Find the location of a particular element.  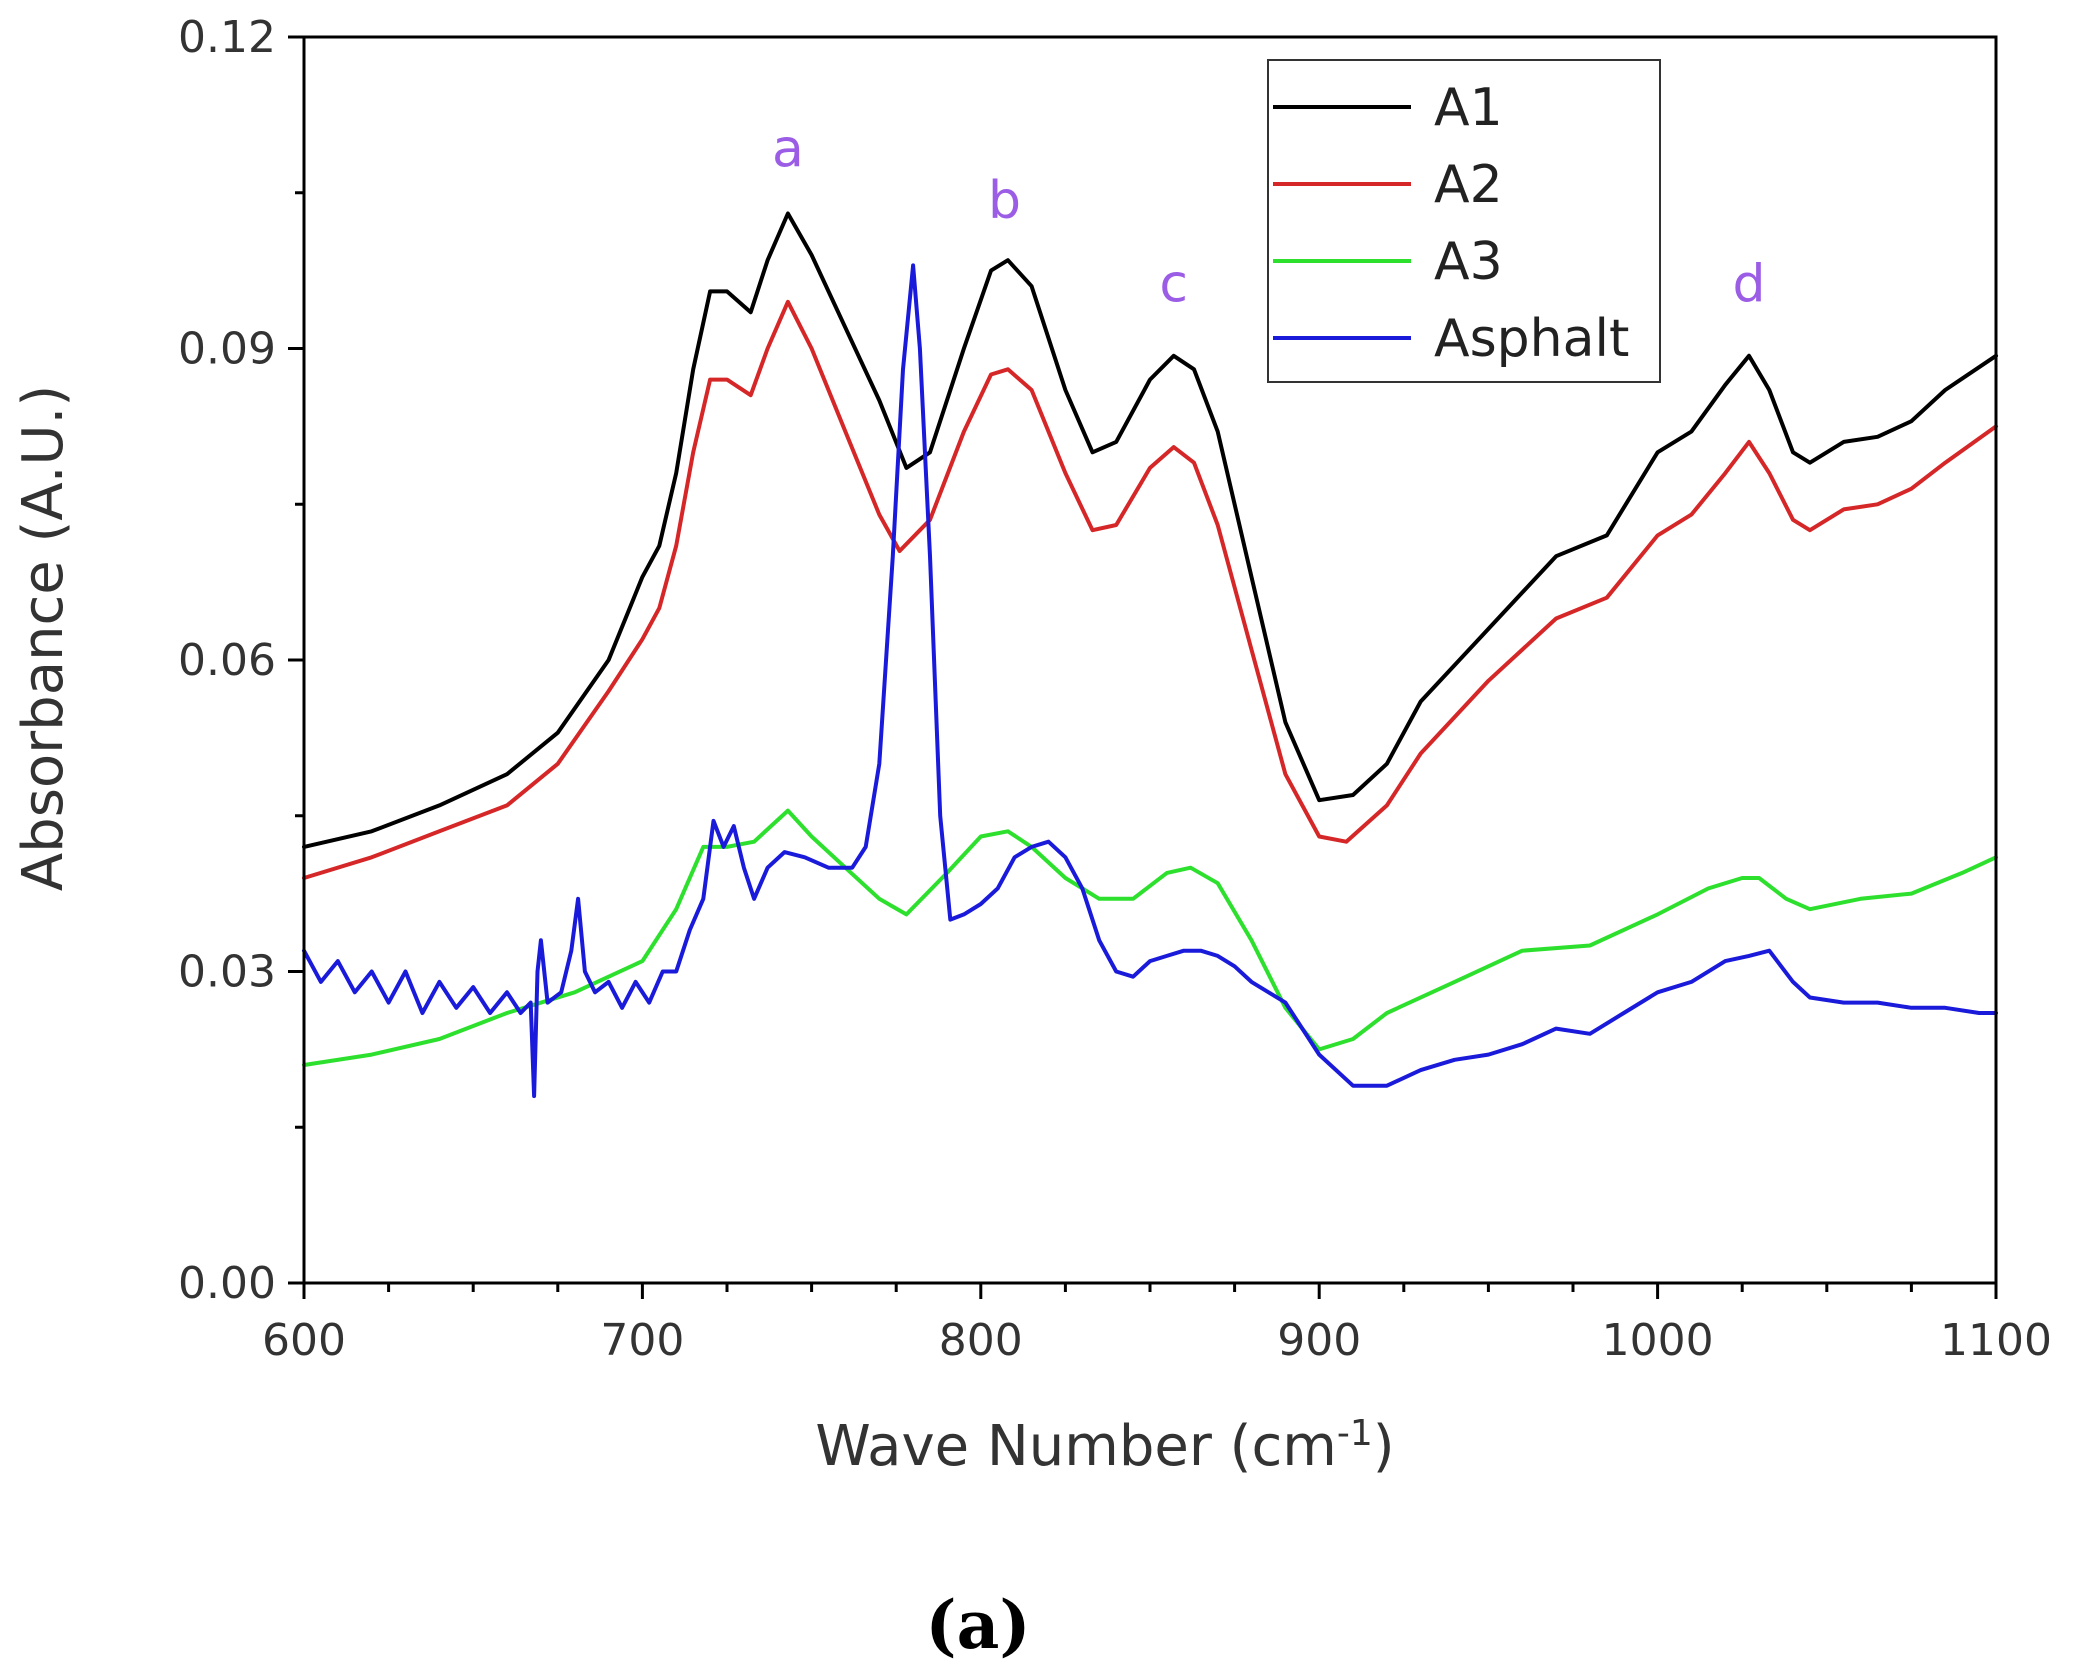

y-tick-label: 0.00 is located at coordinates (227, 1283).